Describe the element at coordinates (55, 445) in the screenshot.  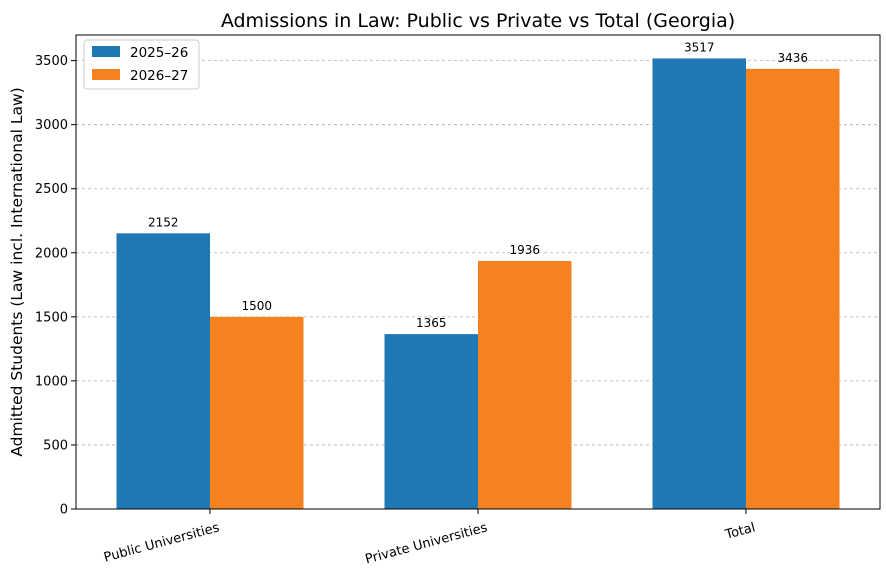
I see `y-tick-label: 500` at that location.